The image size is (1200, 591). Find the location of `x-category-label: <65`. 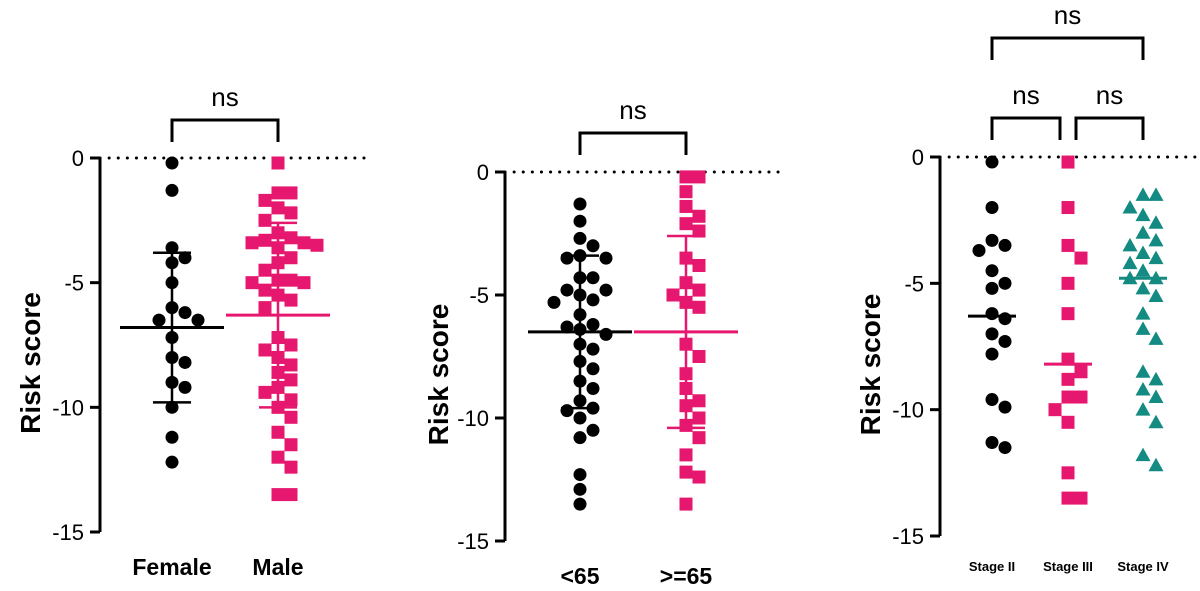

x-category-label: <65 is located at coordinates (579, 576).